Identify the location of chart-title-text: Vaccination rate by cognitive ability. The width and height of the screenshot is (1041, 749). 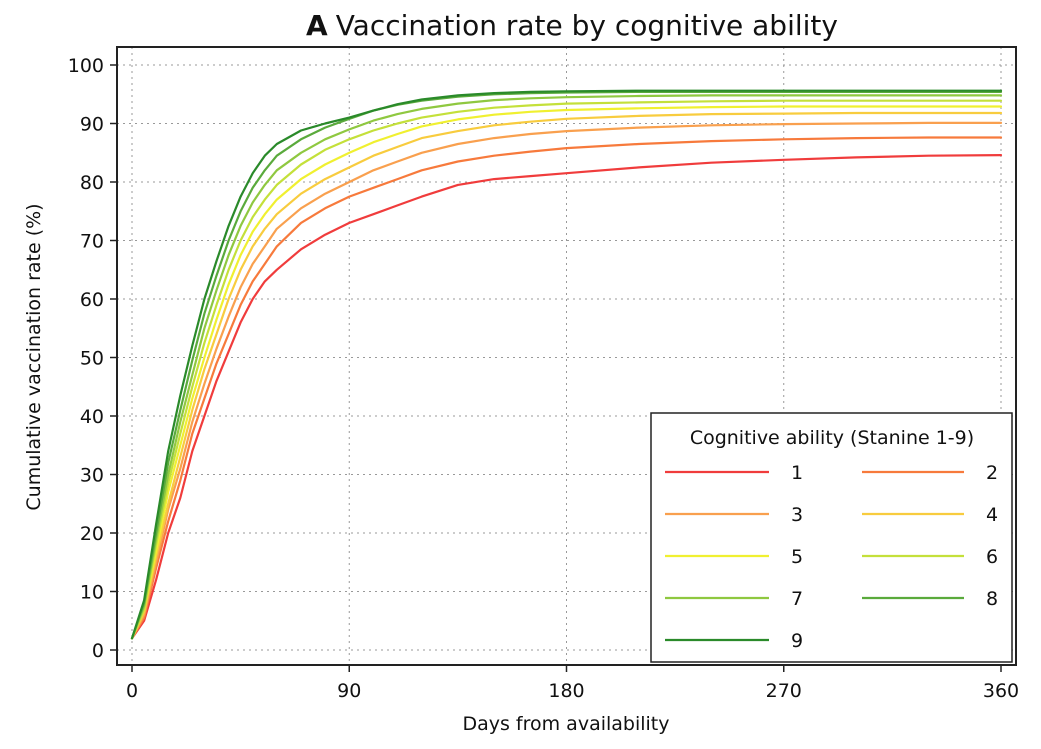
(587, 25).